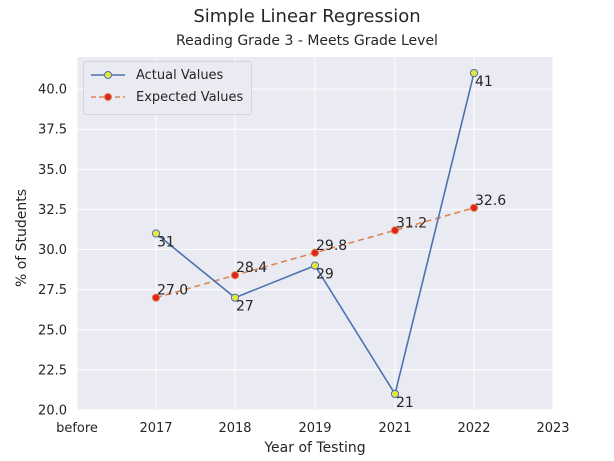 This screenshot has width=614, height=461. Describe the element at coordinates (325, 275) in the screenshot. I see `actual-value-label: 29` at that location.